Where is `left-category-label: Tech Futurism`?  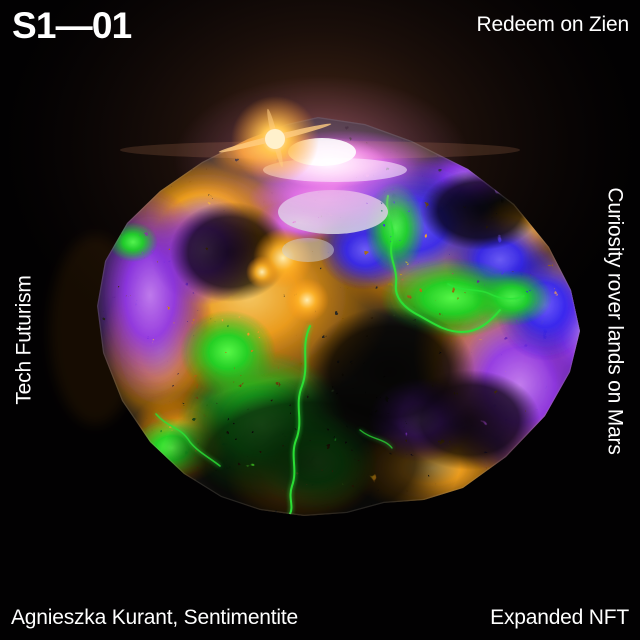 left-category-label: Tech Futurism is located at coordinates (24, 340).